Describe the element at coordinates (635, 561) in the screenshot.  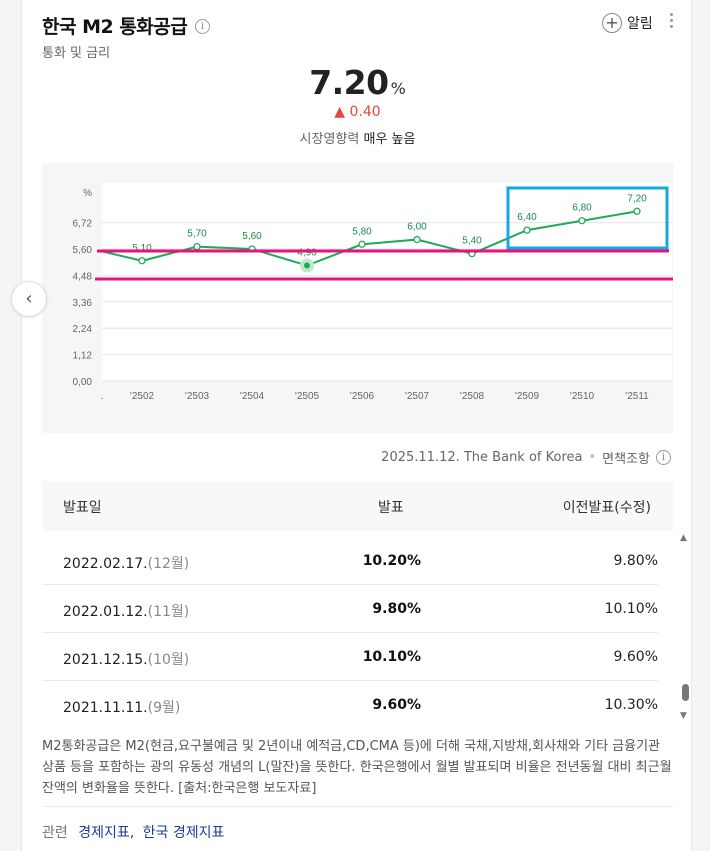
I see `row-previous: 9.80%` at that location.